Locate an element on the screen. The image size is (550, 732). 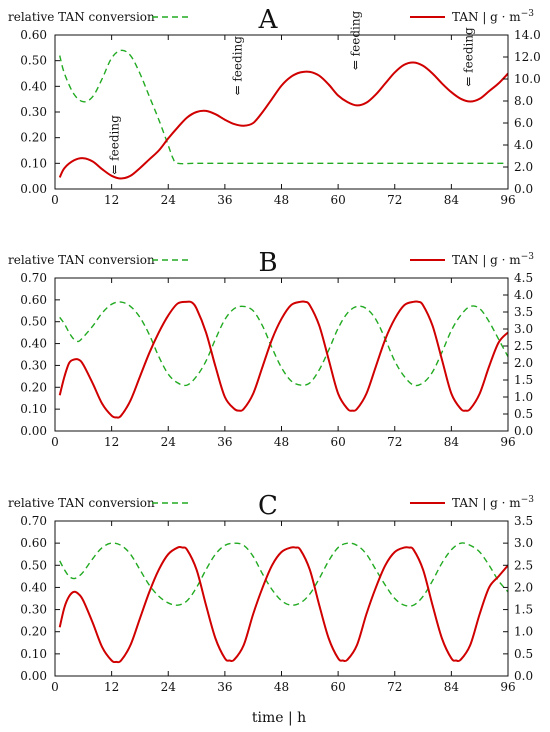
x-axis-label: time | h is located at coordinates (279, 718).